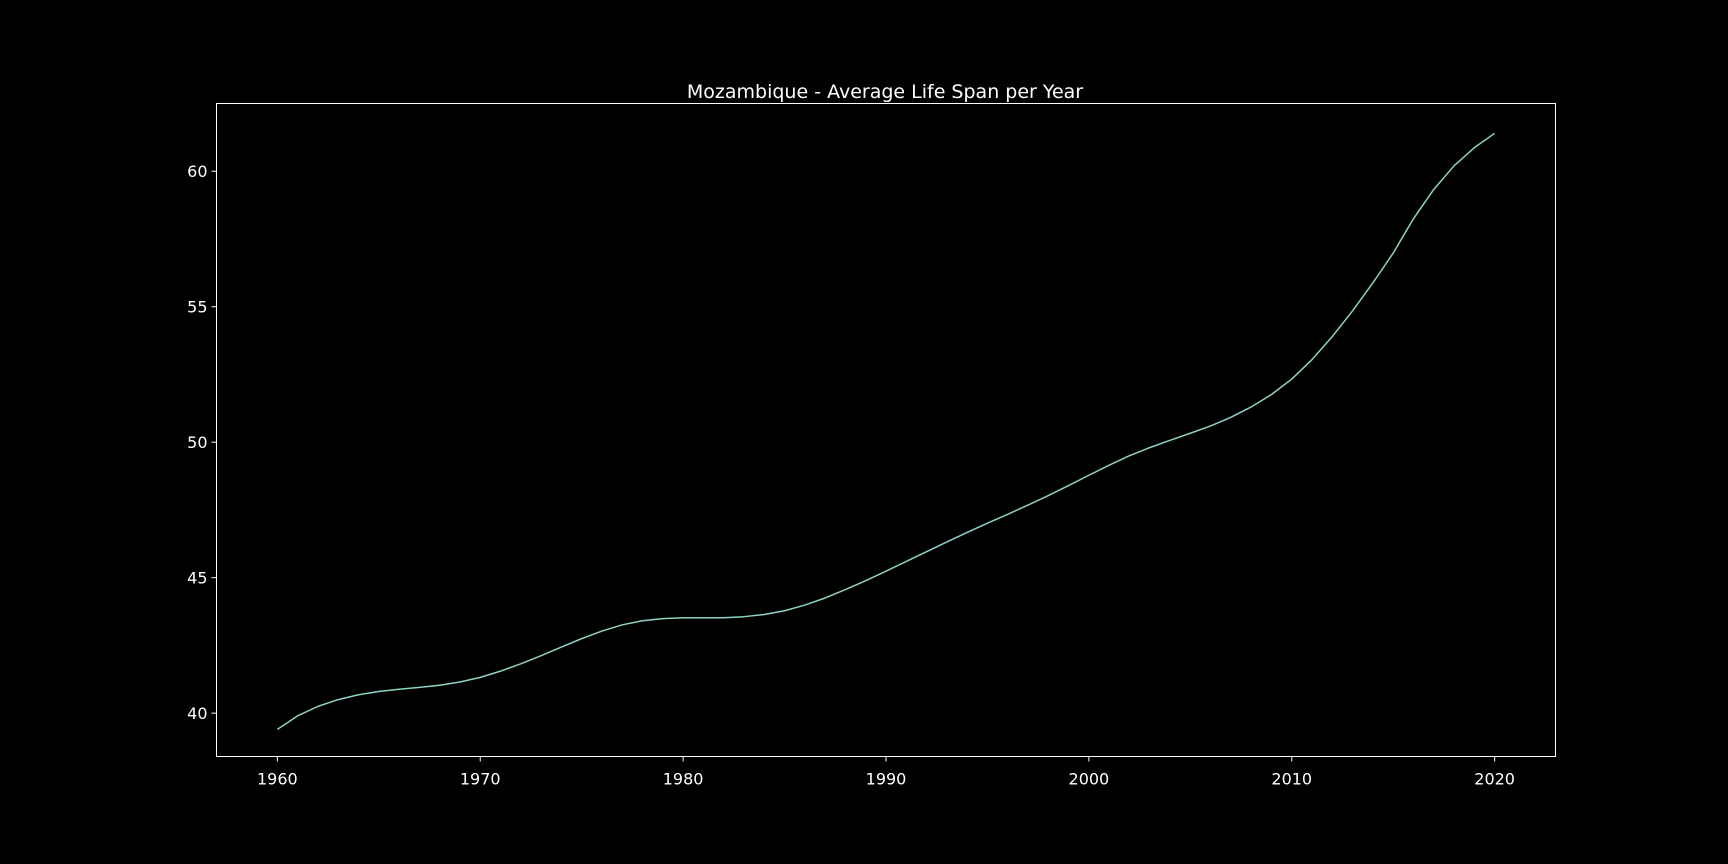  I want to click on x-tick-label: 1960, so click(277, 779).